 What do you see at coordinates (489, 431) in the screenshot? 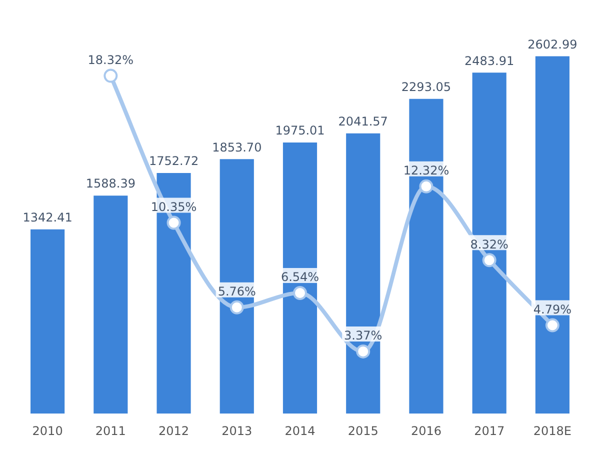
I see `x-tick-label: 2017` at bounding box center [489, 431].